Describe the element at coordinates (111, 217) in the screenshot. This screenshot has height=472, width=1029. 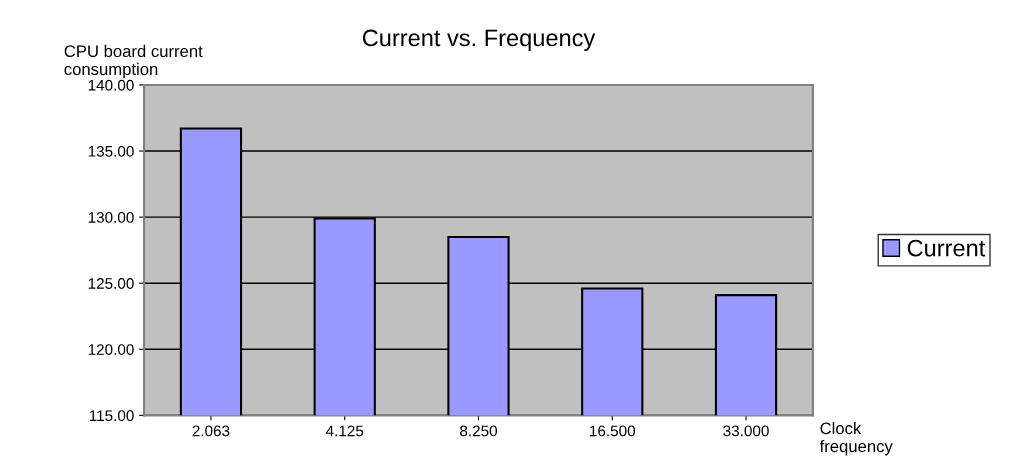
I see `y-tick-label: 130.00` at that location.